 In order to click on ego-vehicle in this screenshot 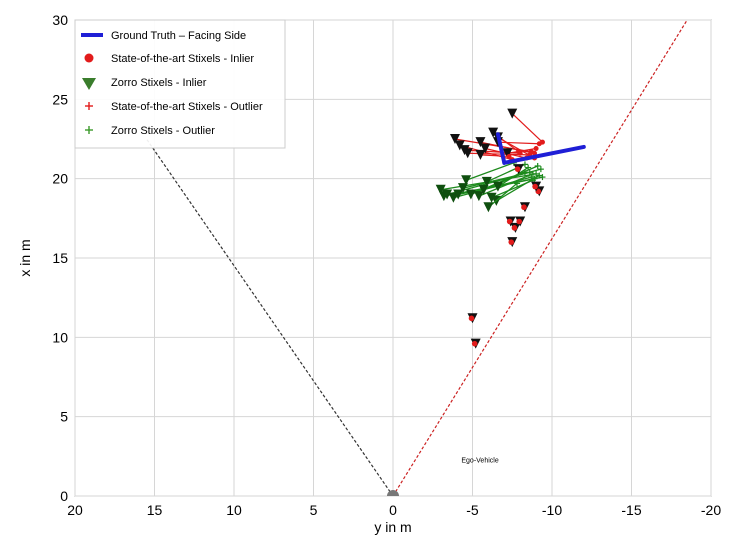, I will do `click(393, 493)`.